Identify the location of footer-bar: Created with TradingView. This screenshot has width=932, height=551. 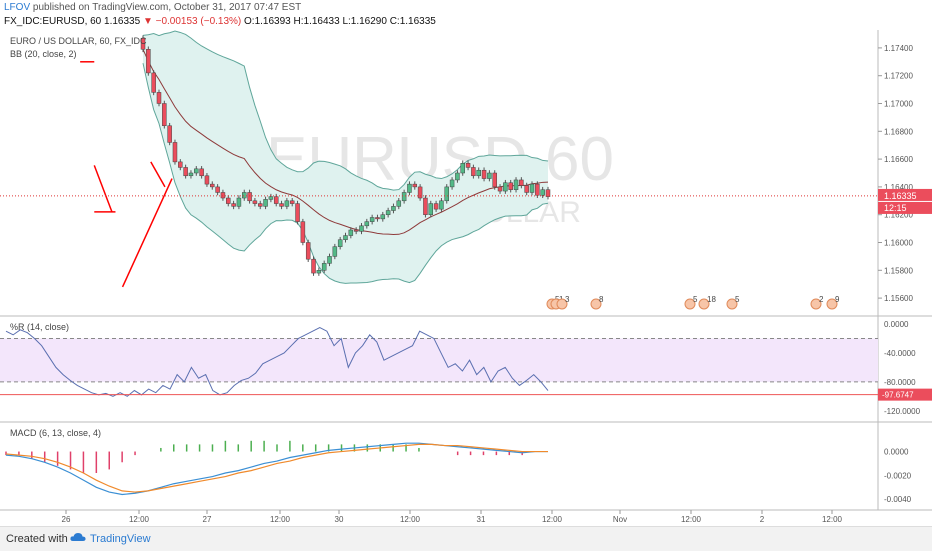
(466, 538).